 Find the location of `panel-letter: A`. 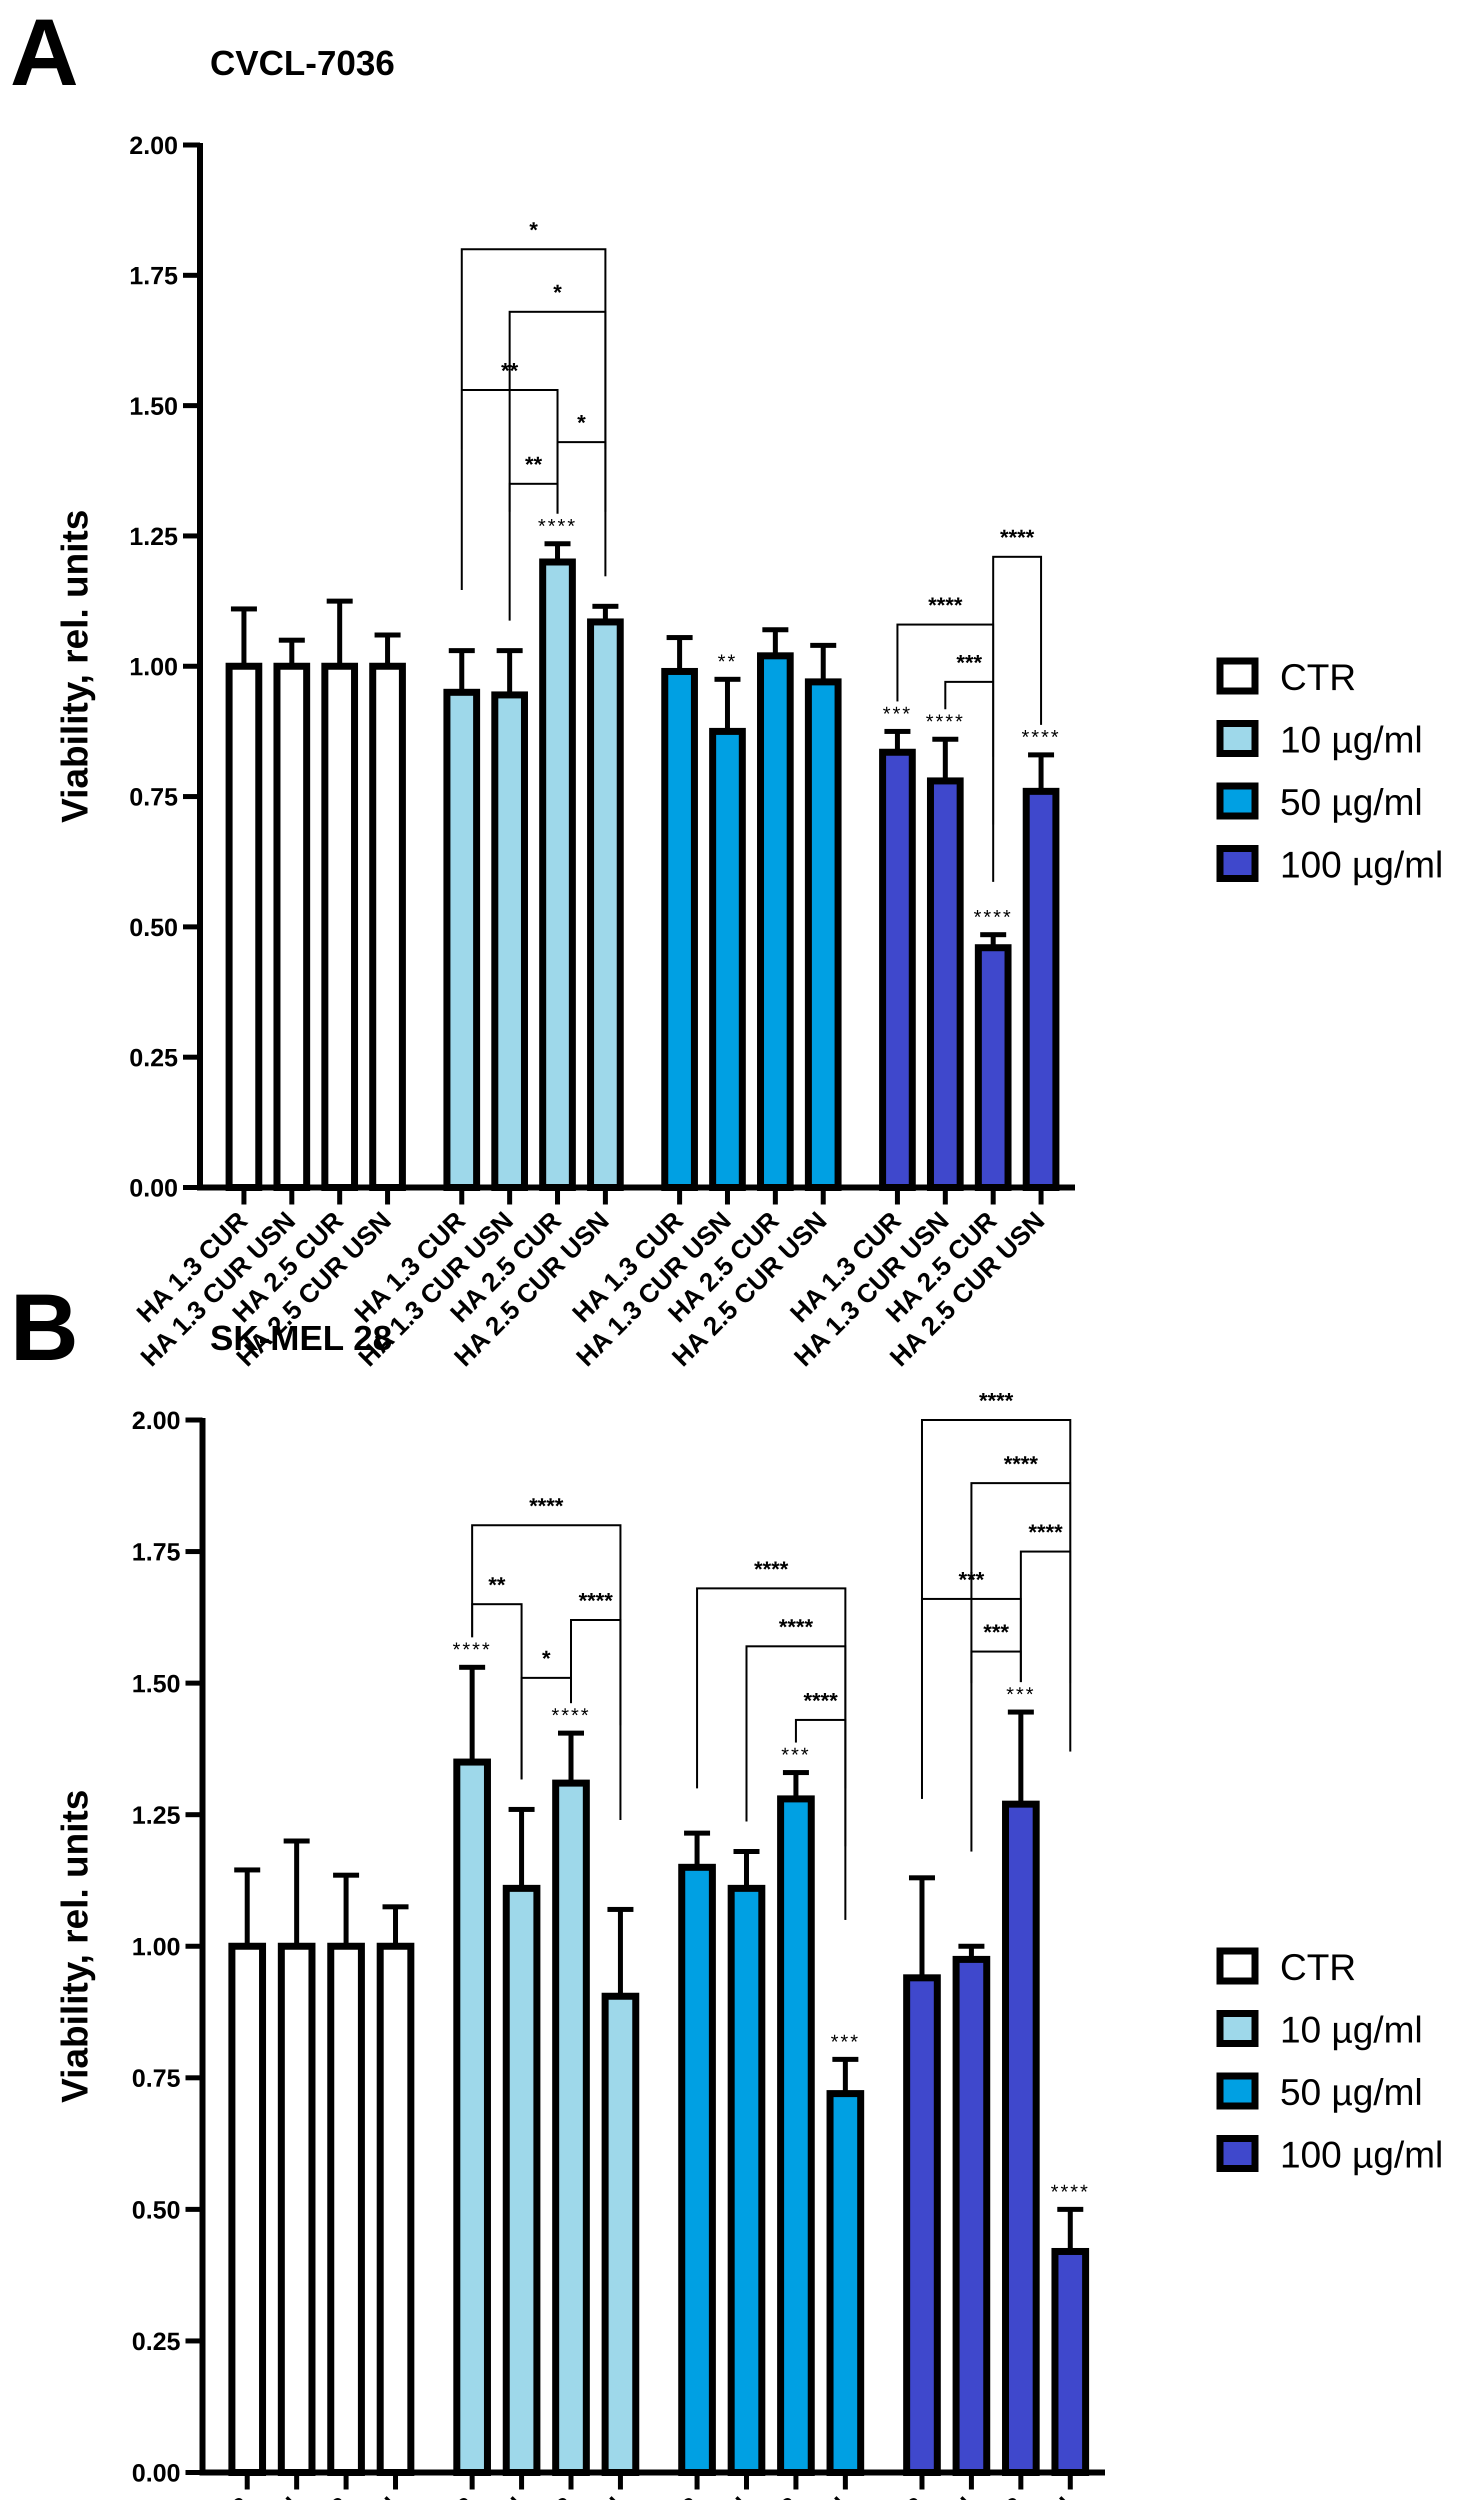

panel-letter: A is located at coordinates (44, 53).